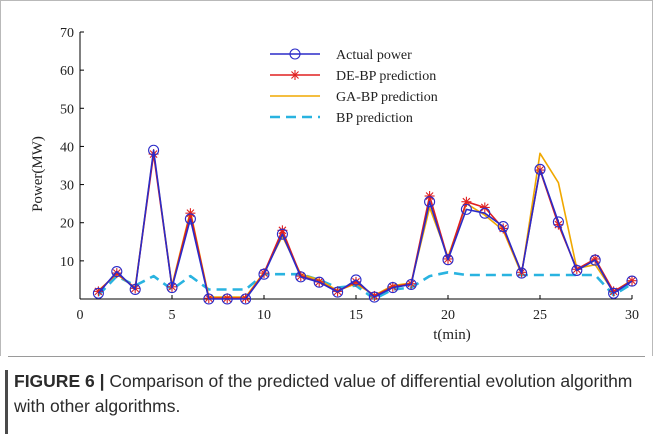  Describe the element at coordinates (326, 356) in the screenshot. I see `caption-divider` at that location.